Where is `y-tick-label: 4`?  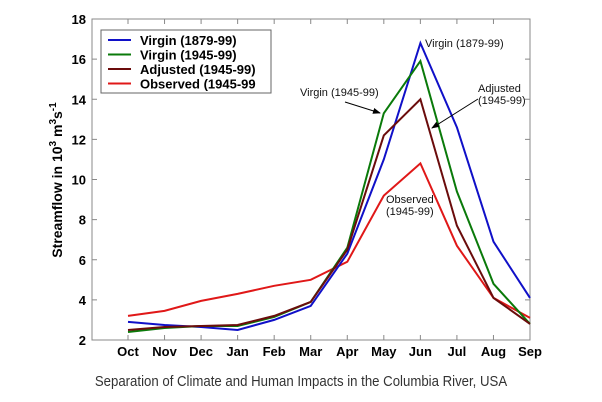 y-tick-label: 4 is located at coordinates (83, 300).